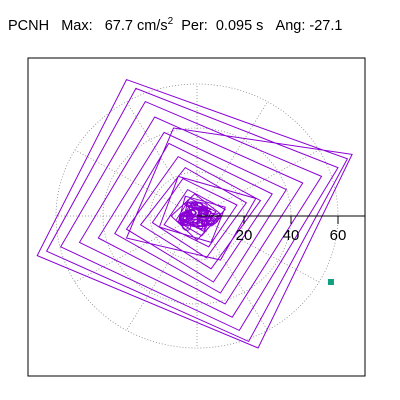  What do you see at coordinates (170, 21) in the screenshot?
I see `max-unit-exponent: 2` at bounding box center [170, 21].